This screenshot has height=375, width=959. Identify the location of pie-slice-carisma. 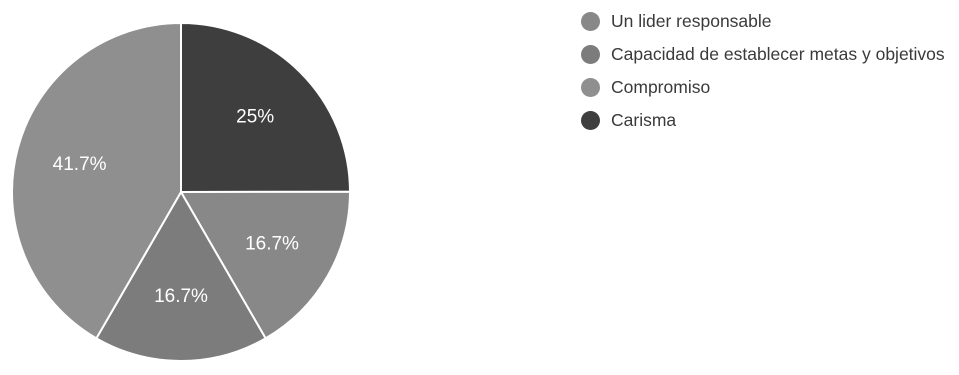
(266, 107).